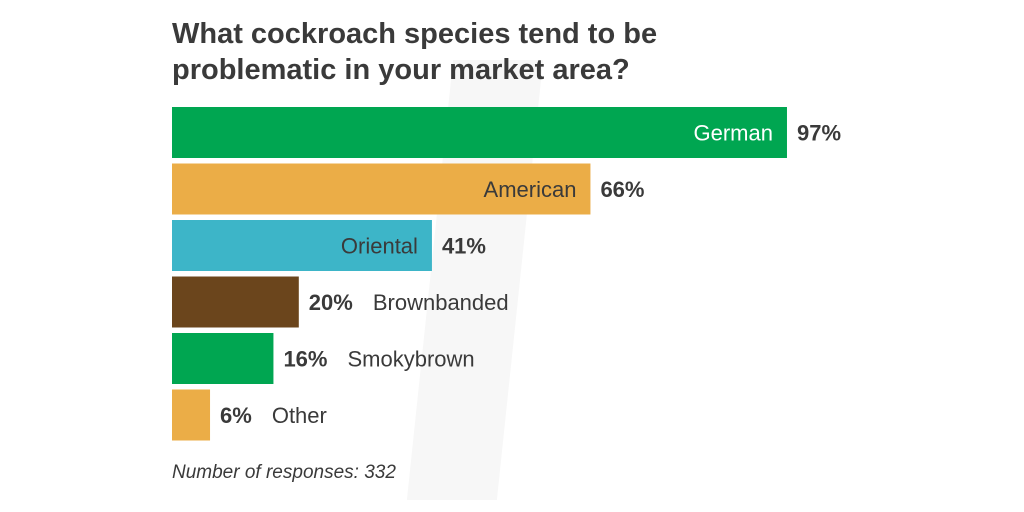 Image resolution: width=1024 pixels, height=512 pixels. I want to click on bar-american, so click(381, 189).